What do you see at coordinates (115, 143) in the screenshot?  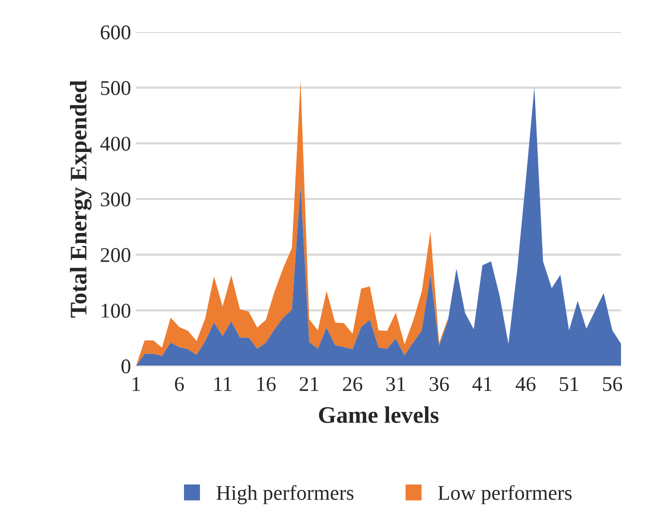 I see `y-tick-label: 400` at bounding box center [115, 143].